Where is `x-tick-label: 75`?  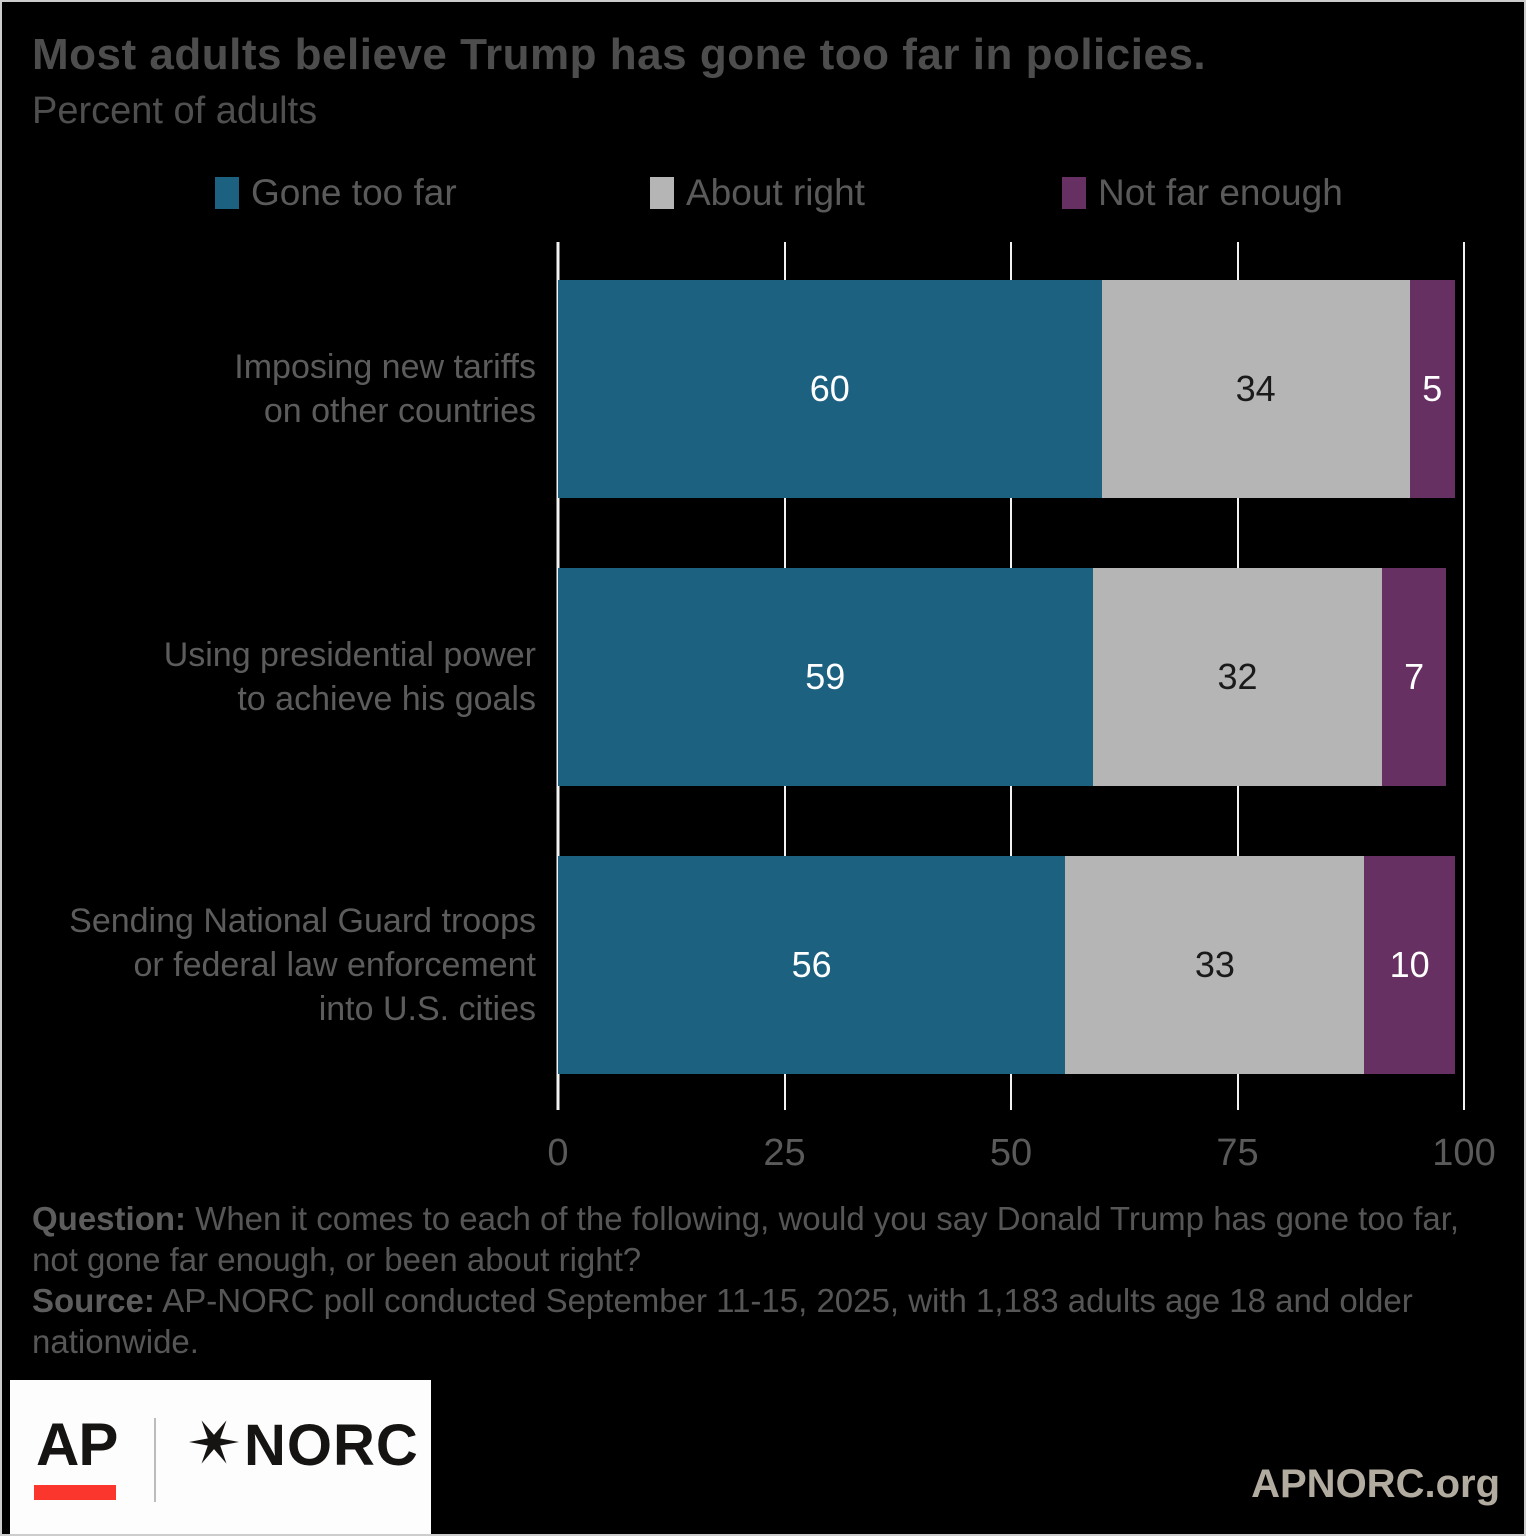 x-tick-label: 75 is located at coordinates (1237, 1153).